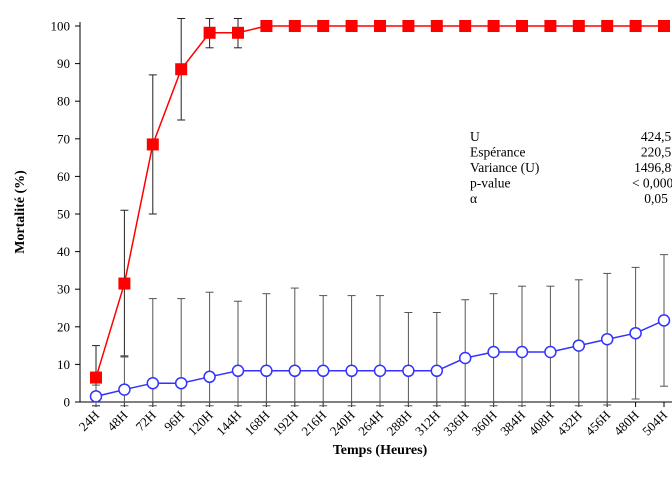 The image size is (672, 487). Describe the element at coordinates (490, 183) in the screenshot. I see `stats-label: p-value` at that location.